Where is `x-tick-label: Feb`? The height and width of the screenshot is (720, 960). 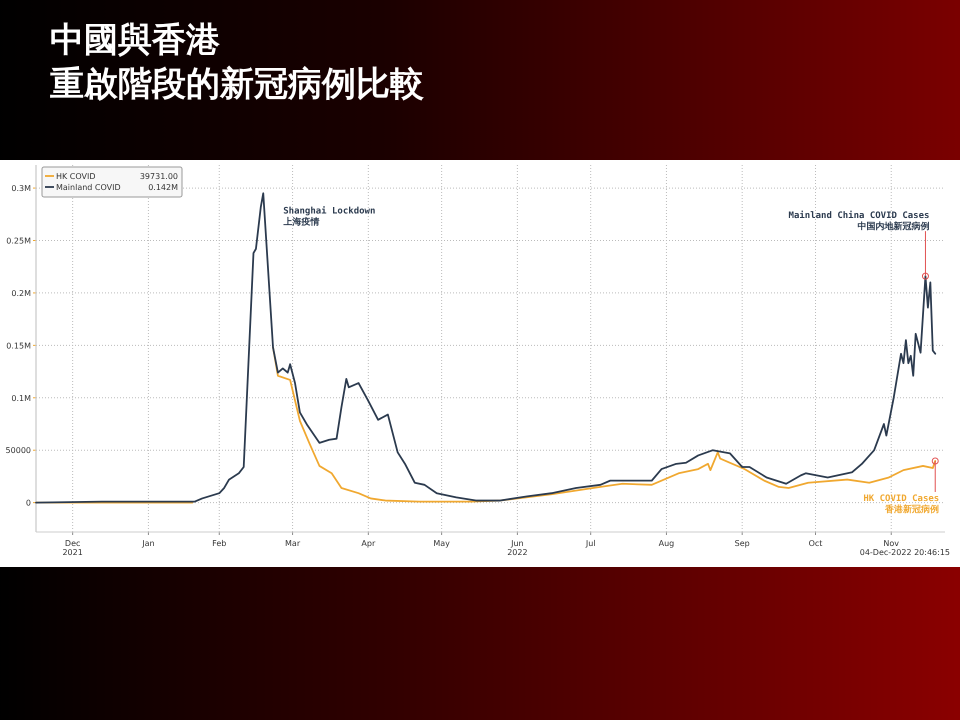 x-tick-label: Feb is located at coordinates (219, 543).